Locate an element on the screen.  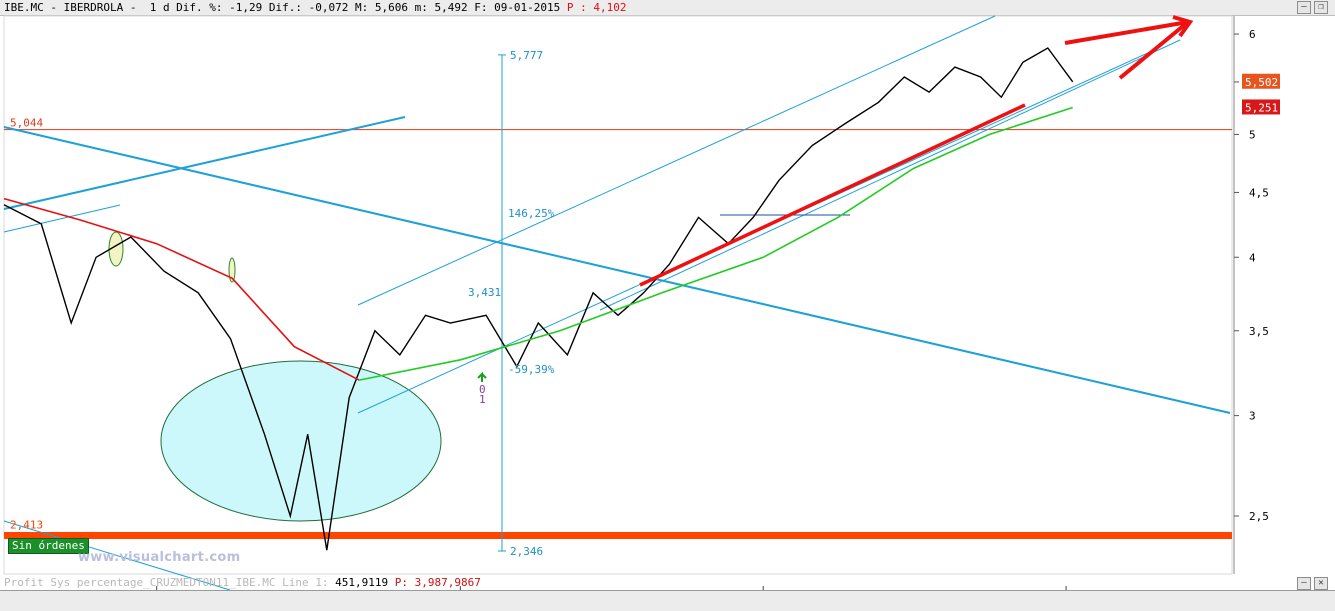
minimize-icon: – is located at coordinates (1304, 7).